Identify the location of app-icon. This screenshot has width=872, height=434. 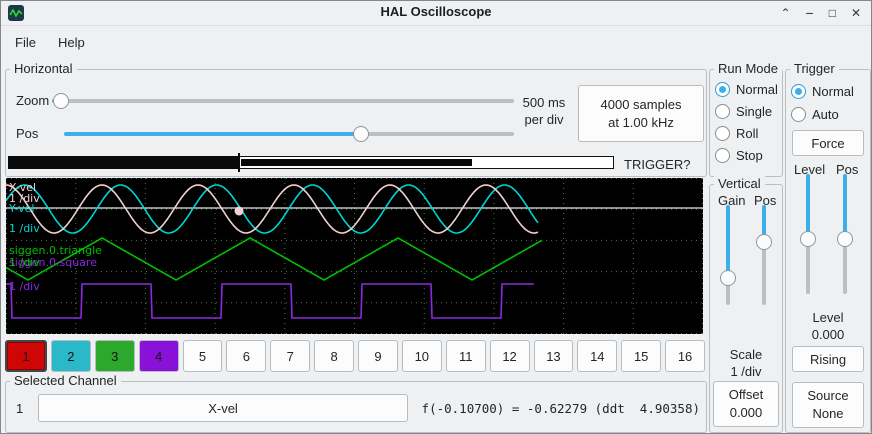
(16, 13).